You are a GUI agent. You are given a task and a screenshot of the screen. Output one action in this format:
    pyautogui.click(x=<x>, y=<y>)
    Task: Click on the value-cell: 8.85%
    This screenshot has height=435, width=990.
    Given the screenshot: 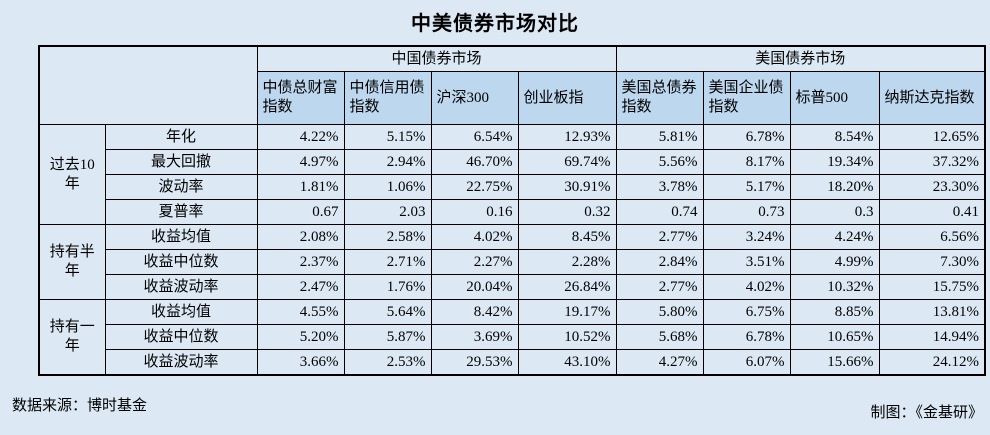 What is the action you would take?
    pyautogui.click(x=834, y=312)
    